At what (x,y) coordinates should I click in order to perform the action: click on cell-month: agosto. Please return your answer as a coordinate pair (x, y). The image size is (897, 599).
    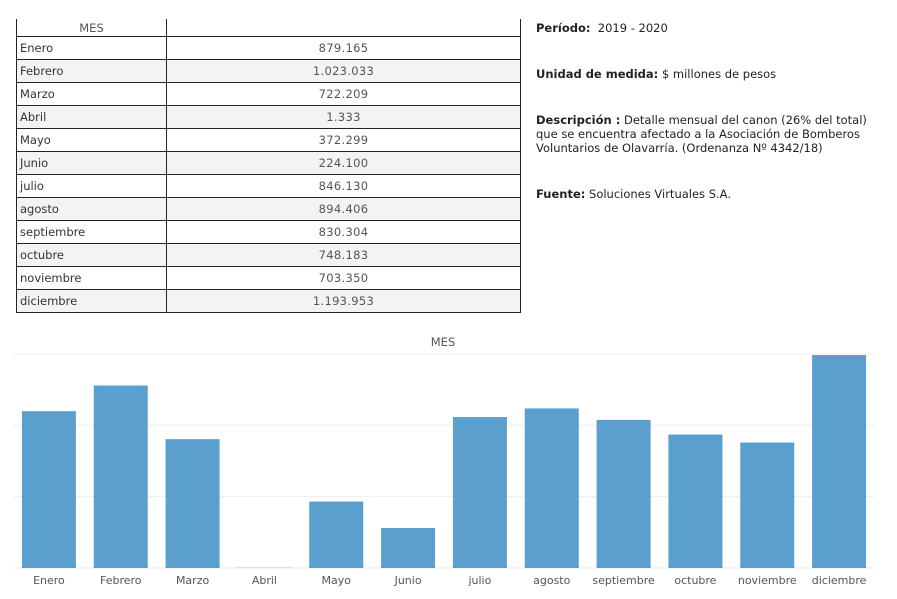
    Looking at the image, I should click on (91, 209).